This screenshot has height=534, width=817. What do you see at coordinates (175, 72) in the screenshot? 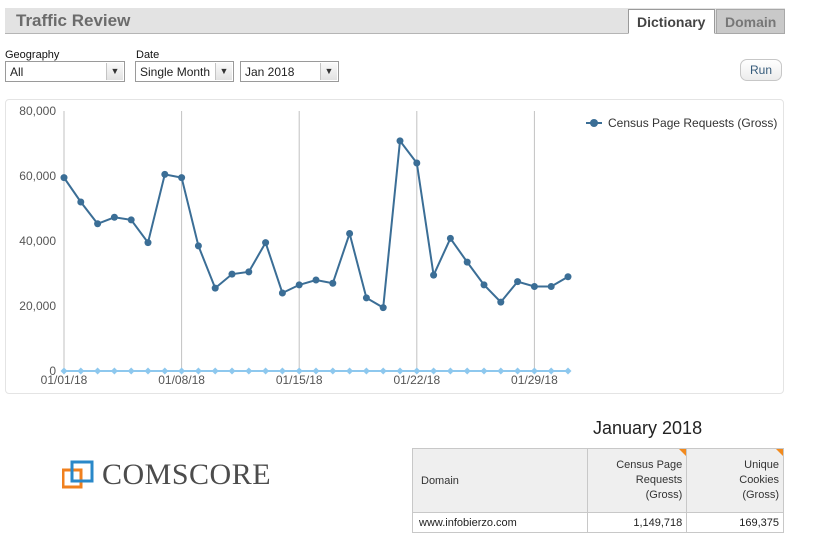
I see `date-mode-value: Single Month` at bounding box center [175, 72].